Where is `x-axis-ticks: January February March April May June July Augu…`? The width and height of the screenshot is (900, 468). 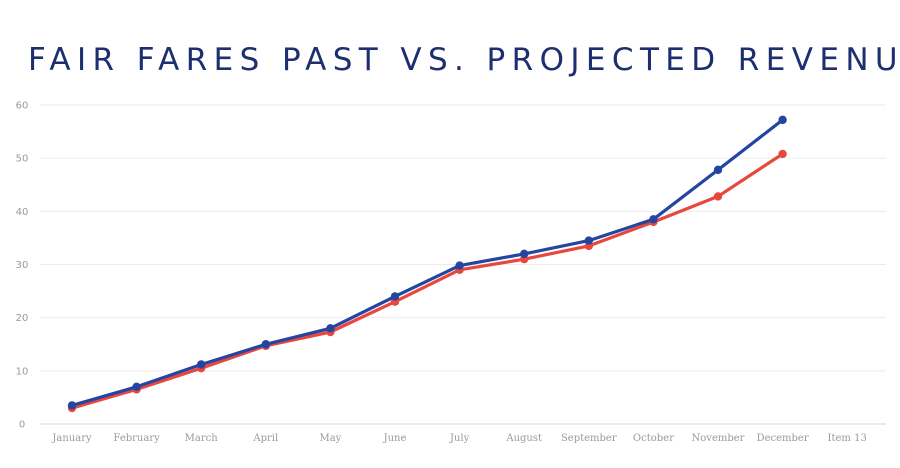 x-axis-ticks: January February March April May June July Augu… is located at coordinates (458, 438).